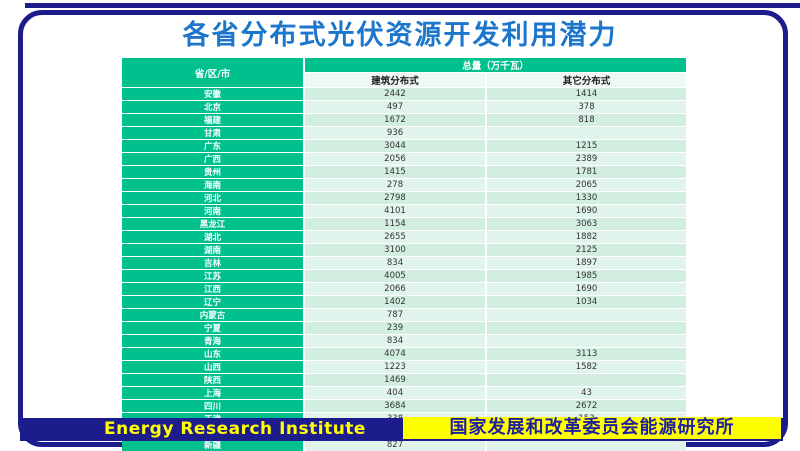  What do you see at coordinates (213, 107) in the screenshot?
I see `province-name-cell: 北京` at bounding box center [213, 107].